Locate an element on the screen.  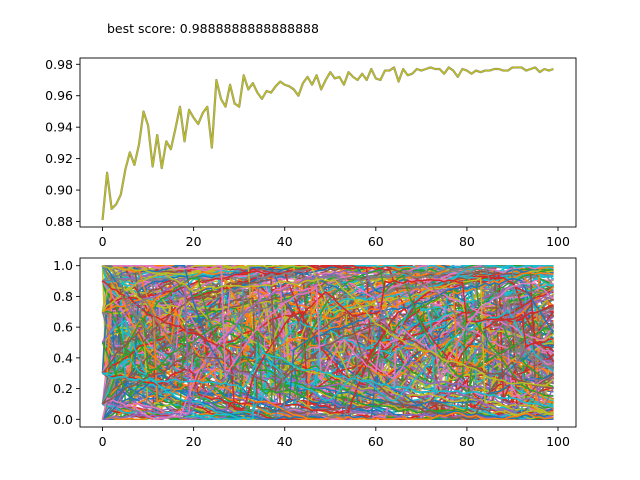
top-xtick-label-40: 40 is located at coordinates (285, 241).